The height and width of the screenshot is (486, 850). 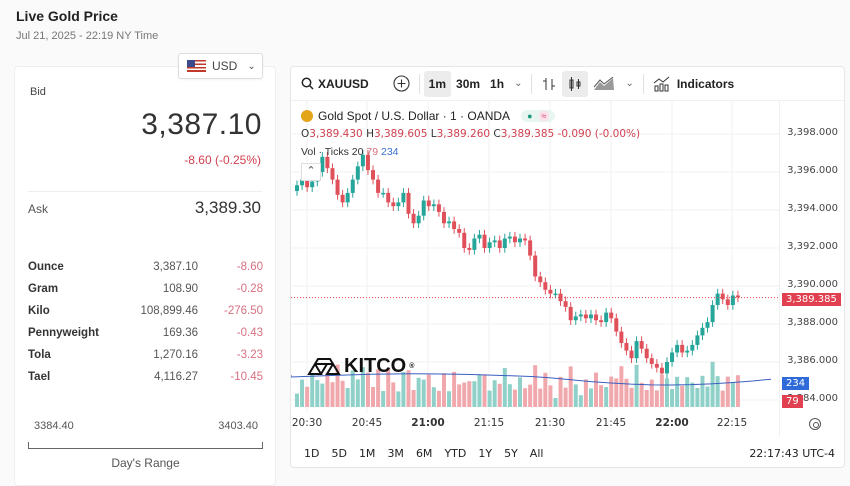 I want to click on unit-price: 108.90, so click(x=180, y=289).